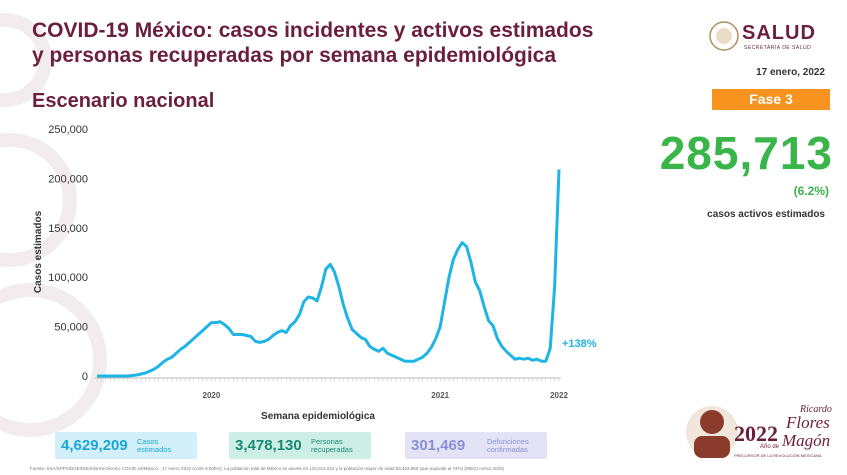 Image resolution: width=847 pixels, height=475 pixels. Describe the element at coordinates (806, 440) in the screenshot. I see `emblem-text: Magón` at that location.